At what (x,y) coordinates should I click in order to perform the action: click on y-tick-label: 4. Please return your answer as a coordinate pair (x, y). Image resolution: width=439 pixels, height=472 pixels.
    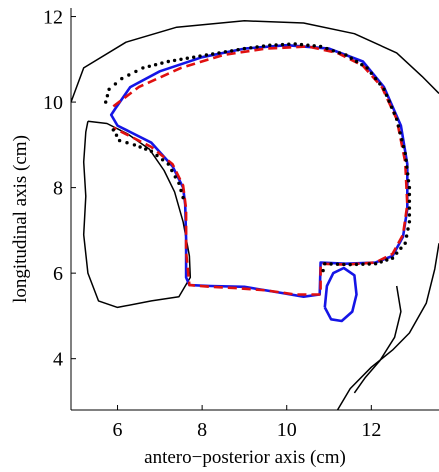
    Looking at the image, I should click on (58, 360).